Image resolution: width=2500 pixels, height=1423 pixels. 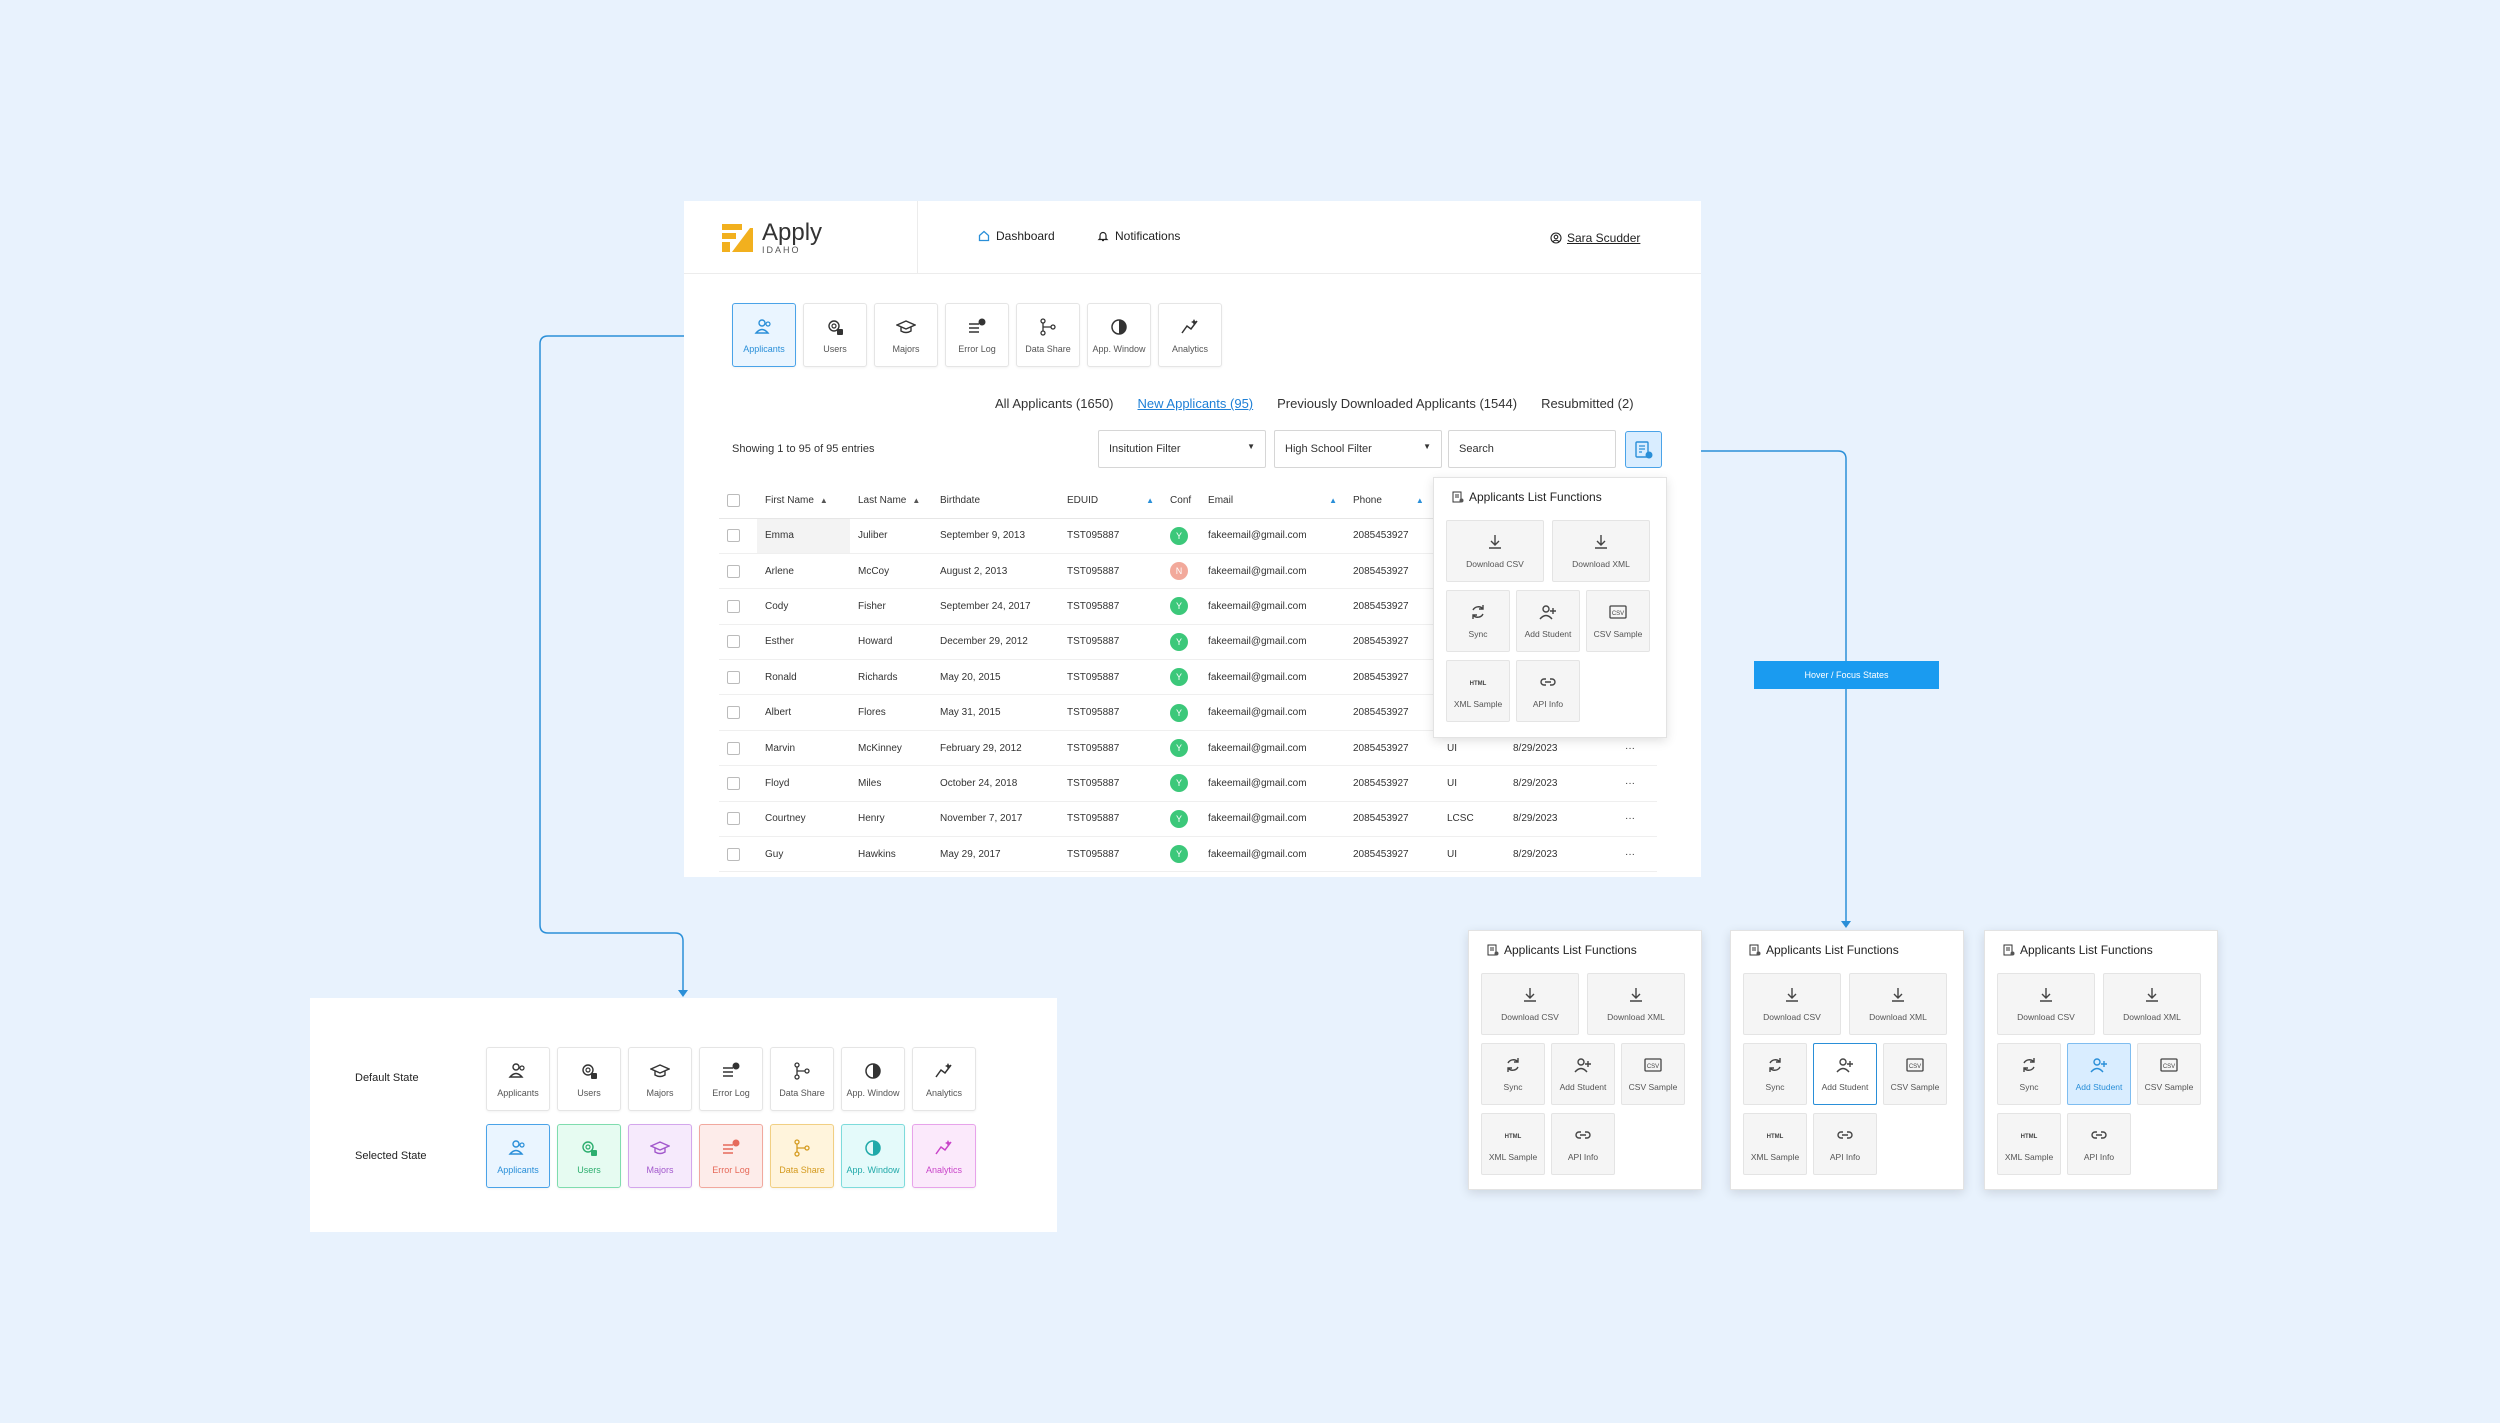 I want to click on search-input: Search, so click(x=1532, y=449).